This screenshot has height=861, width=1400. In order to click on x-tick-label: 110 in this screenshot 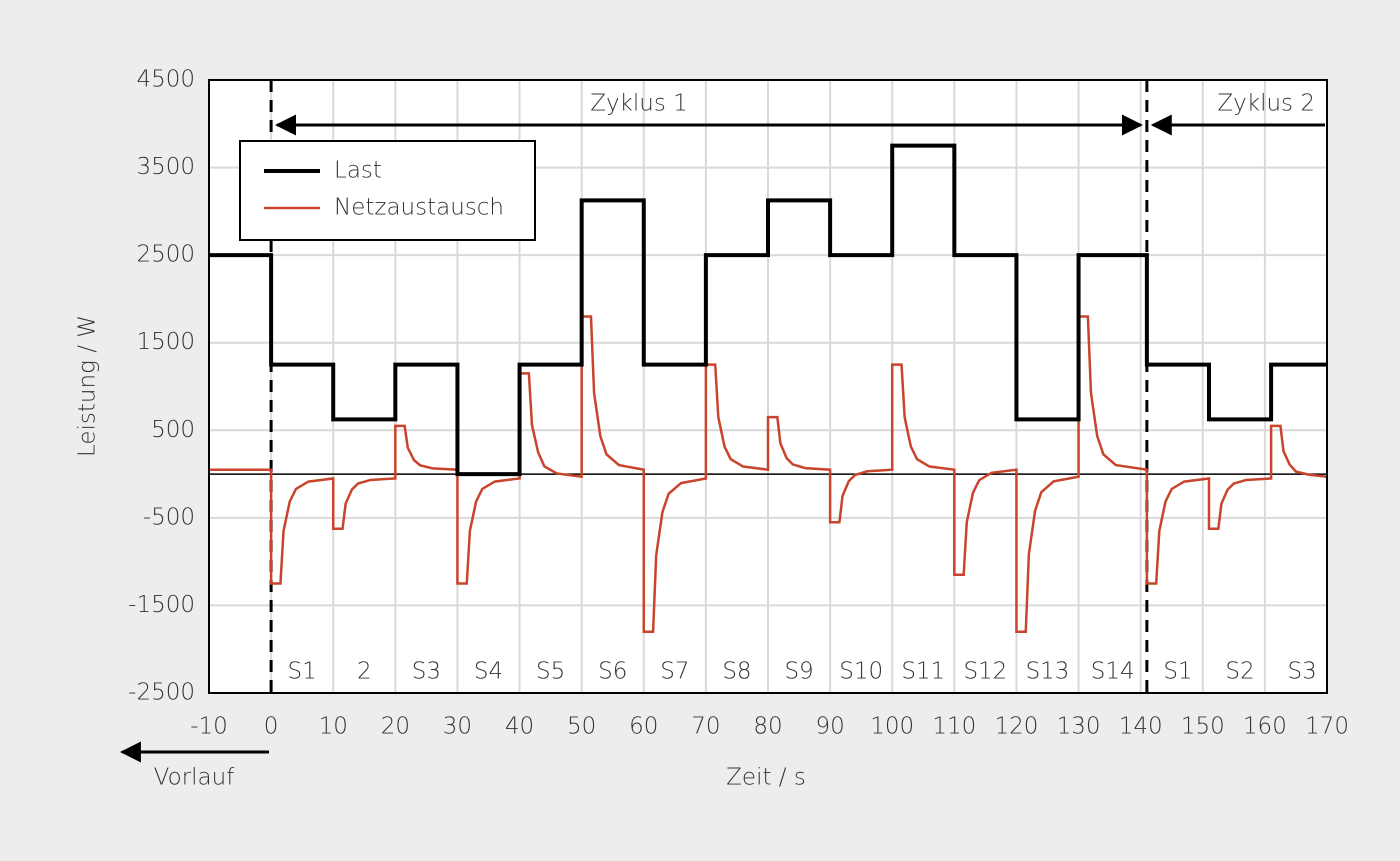, I will do `click(954, 727)`.